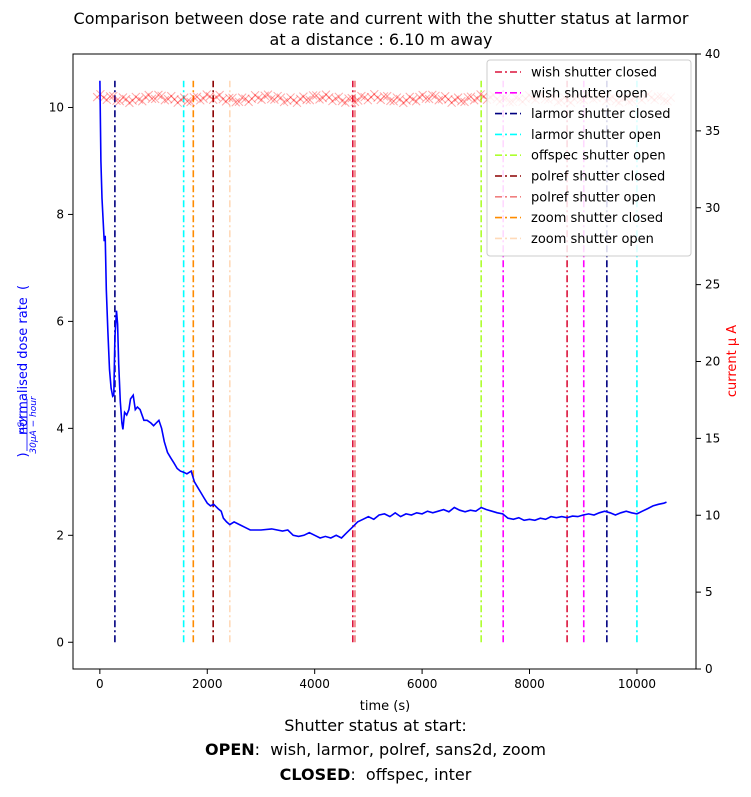 This screenshot has width=751, height=797. What do you see at coordinates (712, 131) in the screenshot?
I see `y-right-tick-label: 35` at bounding box center [712, 131].